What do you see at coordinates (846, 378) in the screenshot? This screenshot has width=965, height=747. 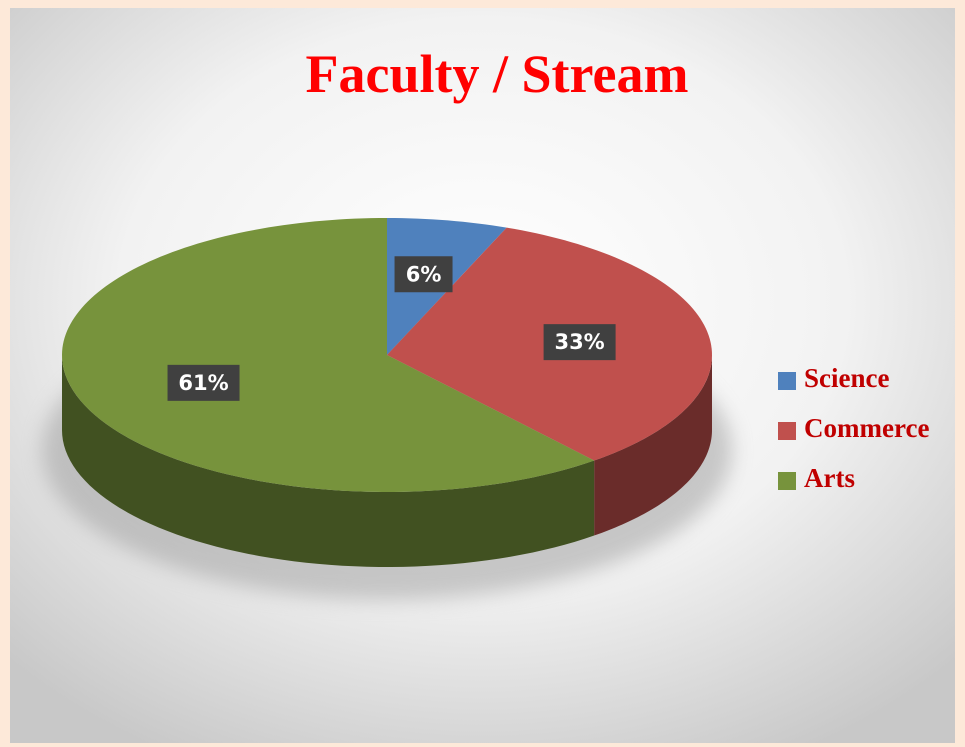 I see `legend-label: Science` at bounding box center [846, 378].